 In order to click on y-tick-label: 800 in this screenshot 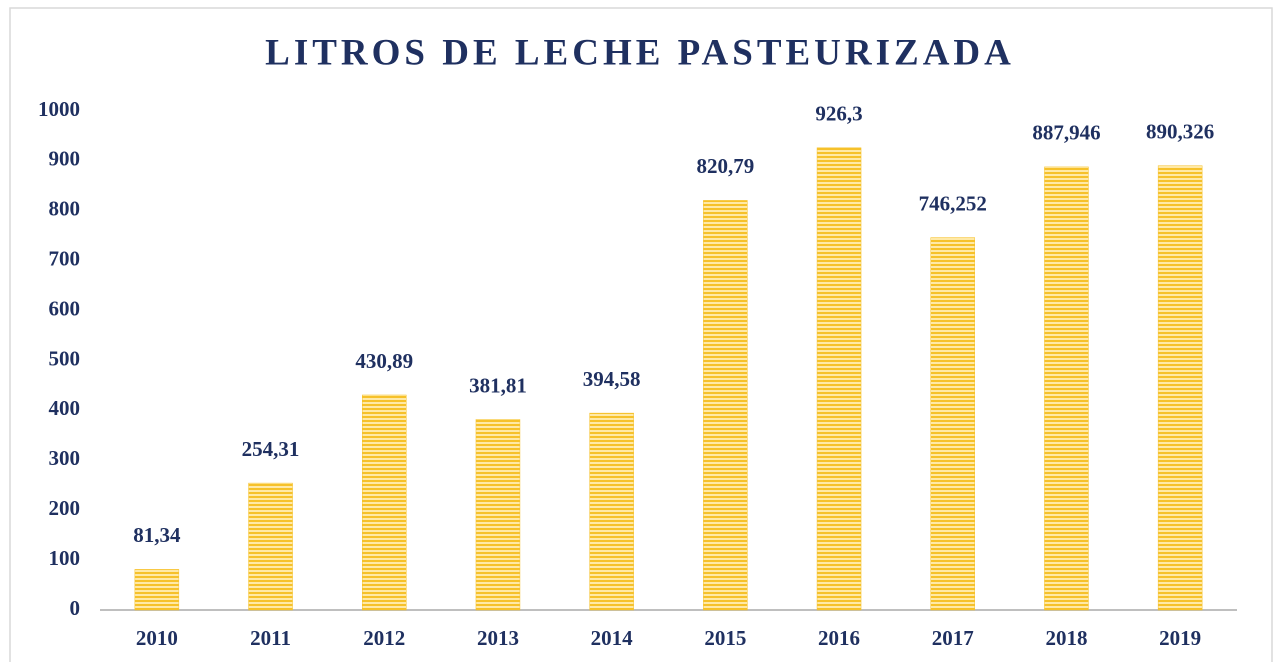, I will do `click(65, 209)`.